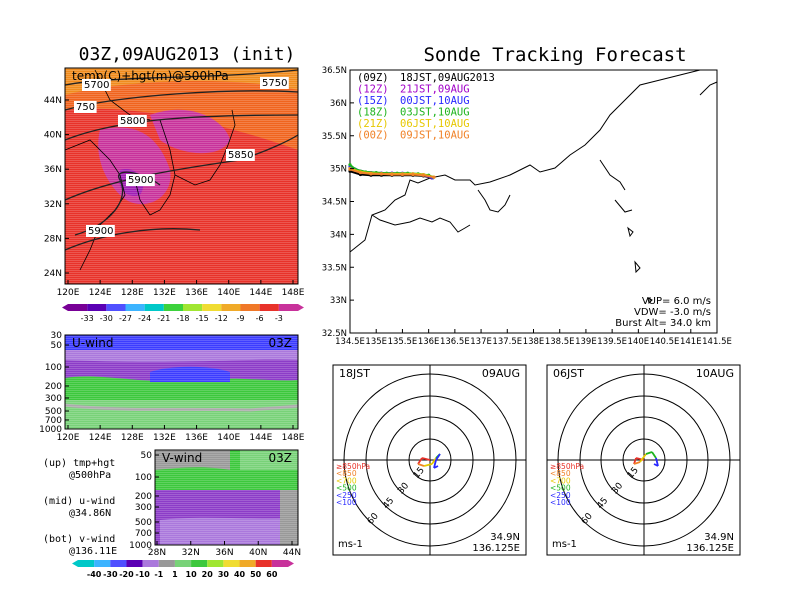  I want to click on u-y-tick-label: 1000, so click(50, 430).